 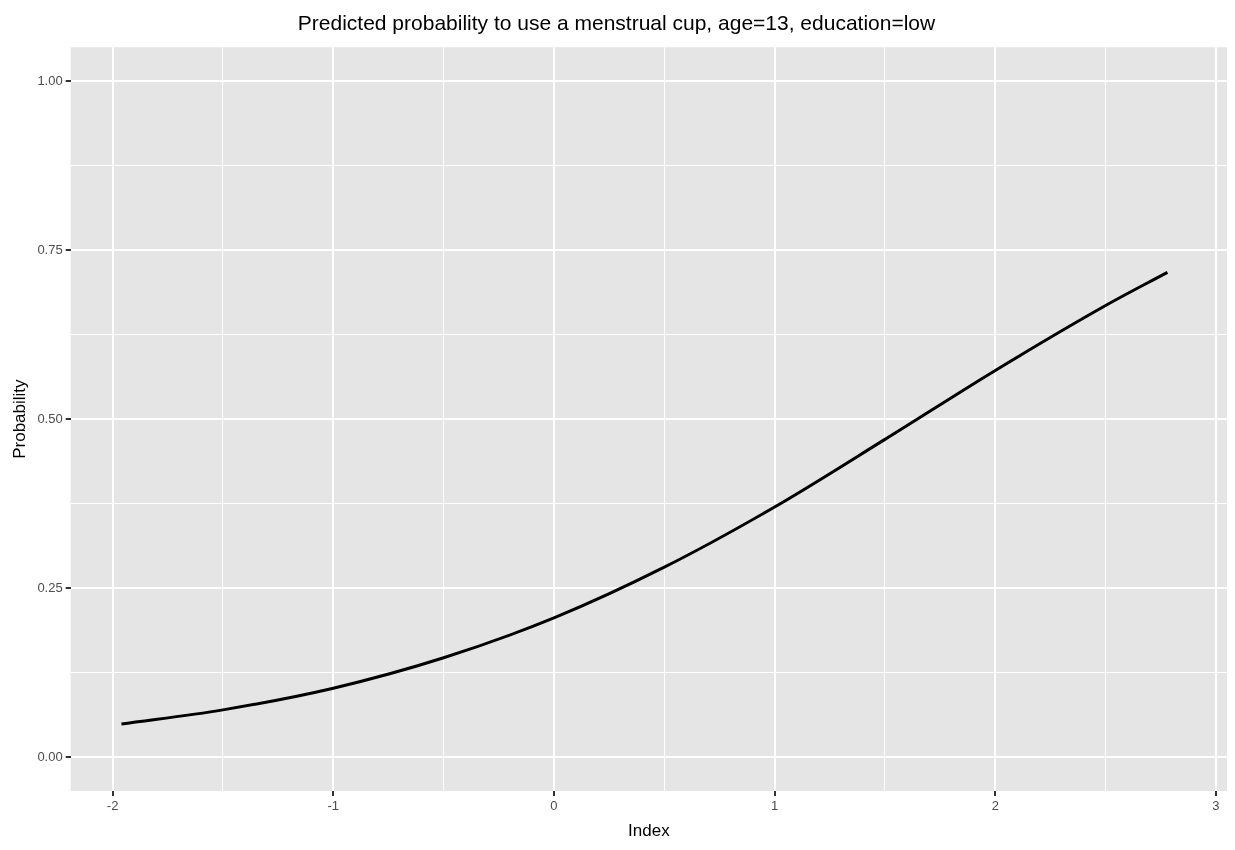 I want to click on chart-title: Predicted probability to use a menstrual cup, age=13, education=low, so click(x=617, y=23).